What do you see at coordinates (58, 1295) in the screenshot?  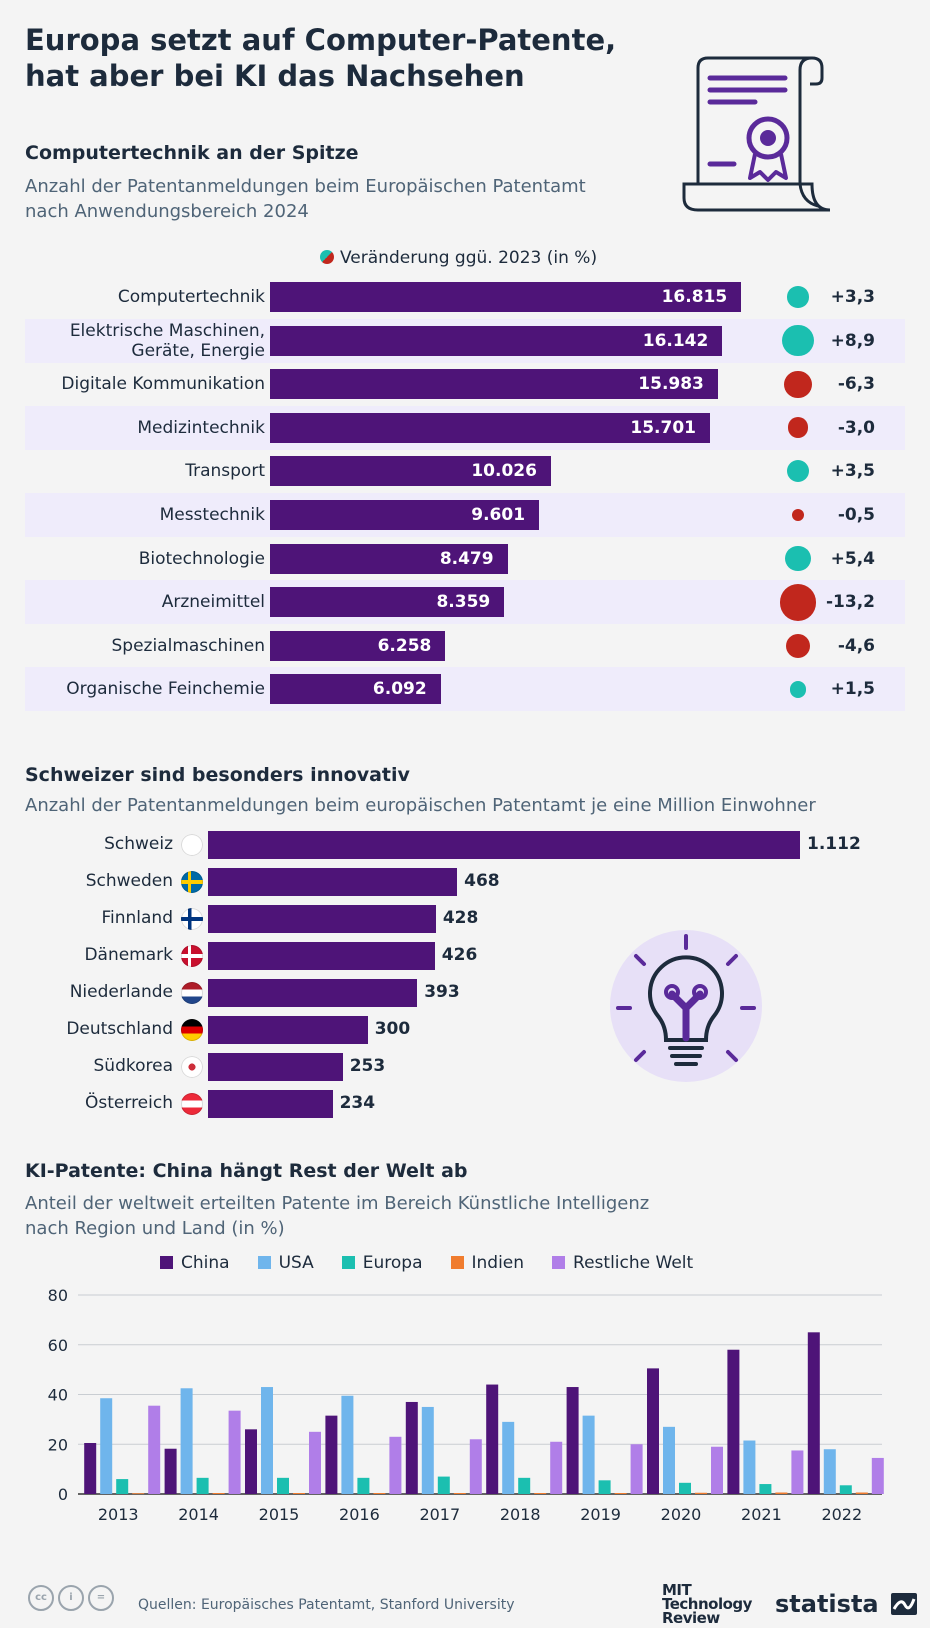 I see `y-tick-label: 80` at bounding box center [58, 1295].